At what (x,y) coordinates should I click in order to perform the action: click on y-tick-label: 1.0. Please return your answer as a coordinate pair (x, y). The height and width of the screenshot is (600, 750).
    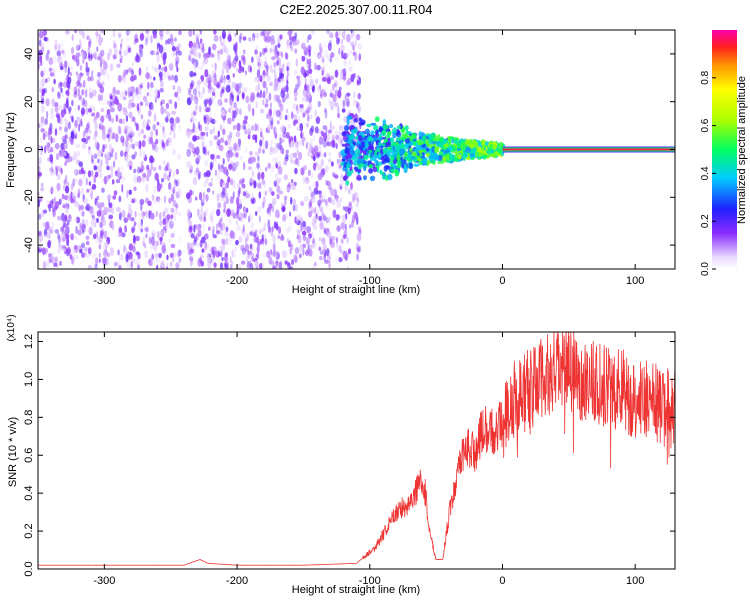
    Looking at the image, I should click on (29, 379).